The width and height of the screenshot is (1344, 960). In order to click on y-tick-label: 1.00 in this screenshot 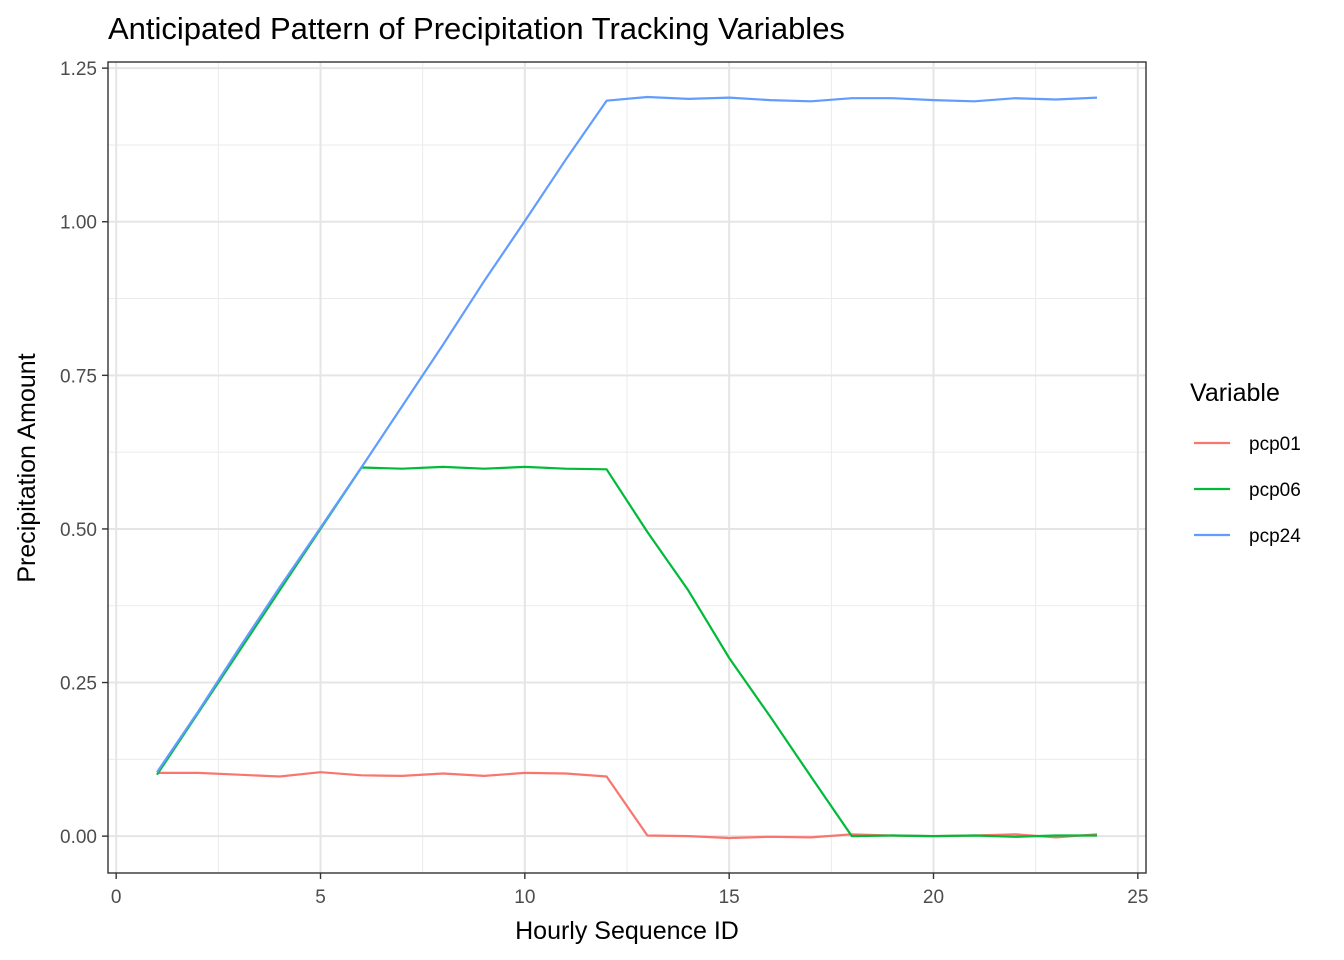, I will do `click(78, 223)`.